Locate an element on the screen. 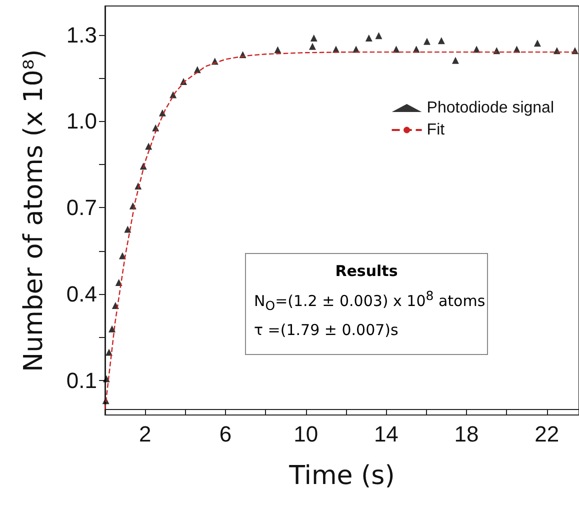 The height and width of the screenshot is (507, 579). x-tick-label: 18 is located at coordinates (466, 434).